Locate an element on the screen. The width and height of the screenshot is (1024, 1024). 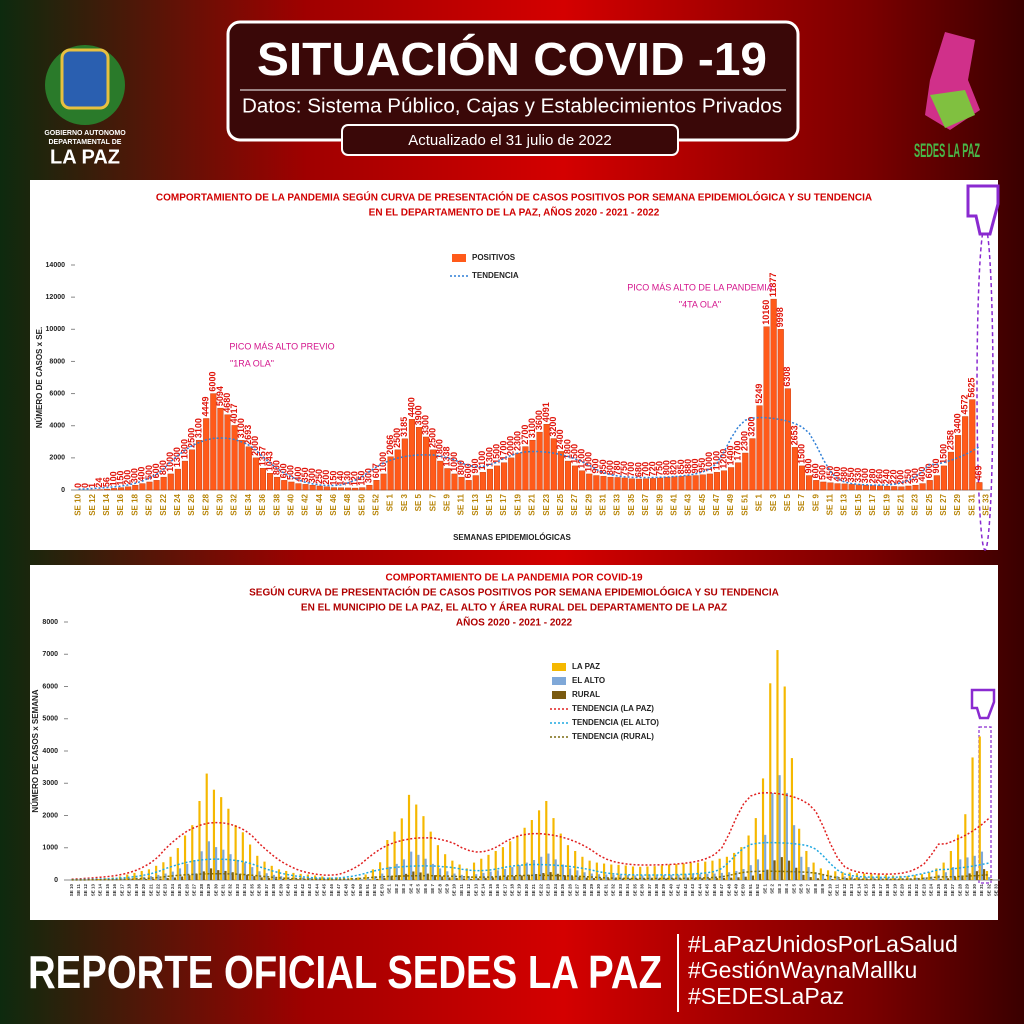
x-tick-label: SE 35 is located at coordinates (251, 890).